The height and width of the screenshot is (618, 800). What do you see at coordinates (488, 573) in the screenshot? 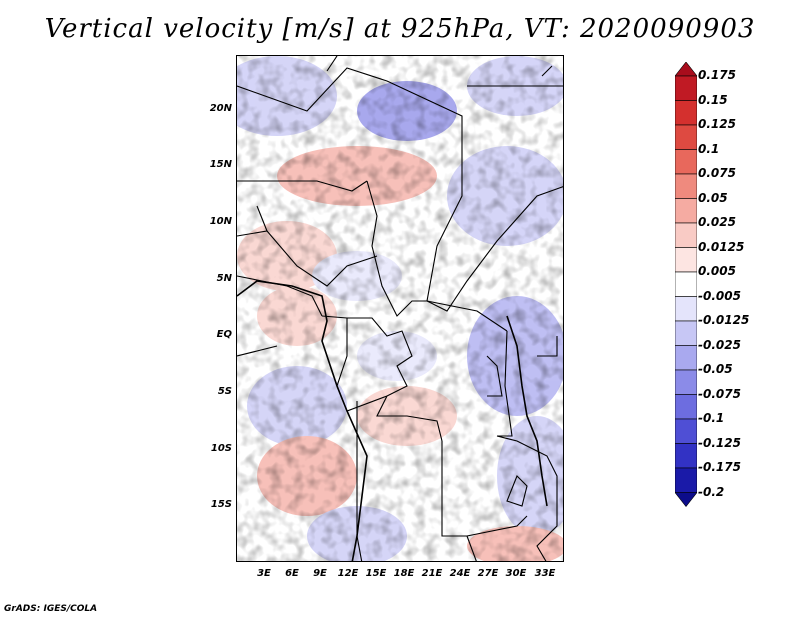
I see `longitude-label: 27E` at bounding box center [488, 573].